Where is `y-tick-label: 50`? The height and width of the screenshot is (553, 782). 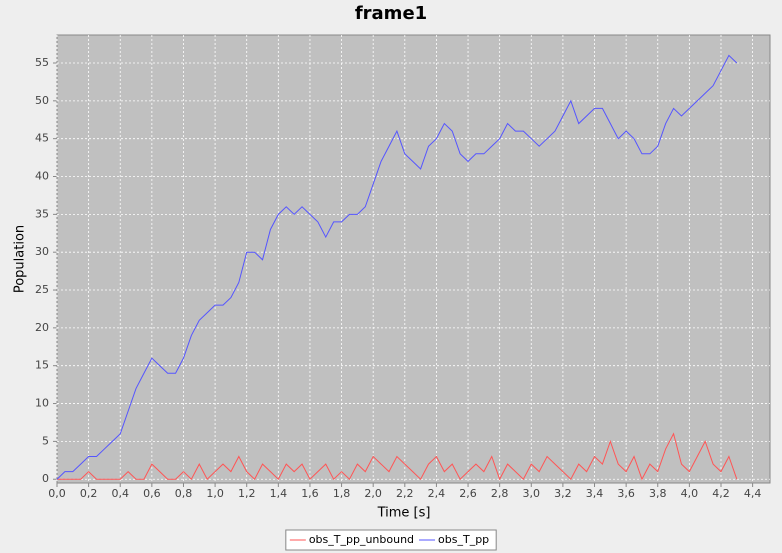
y-tick-label: 50 is located at coordinates (42, 100).